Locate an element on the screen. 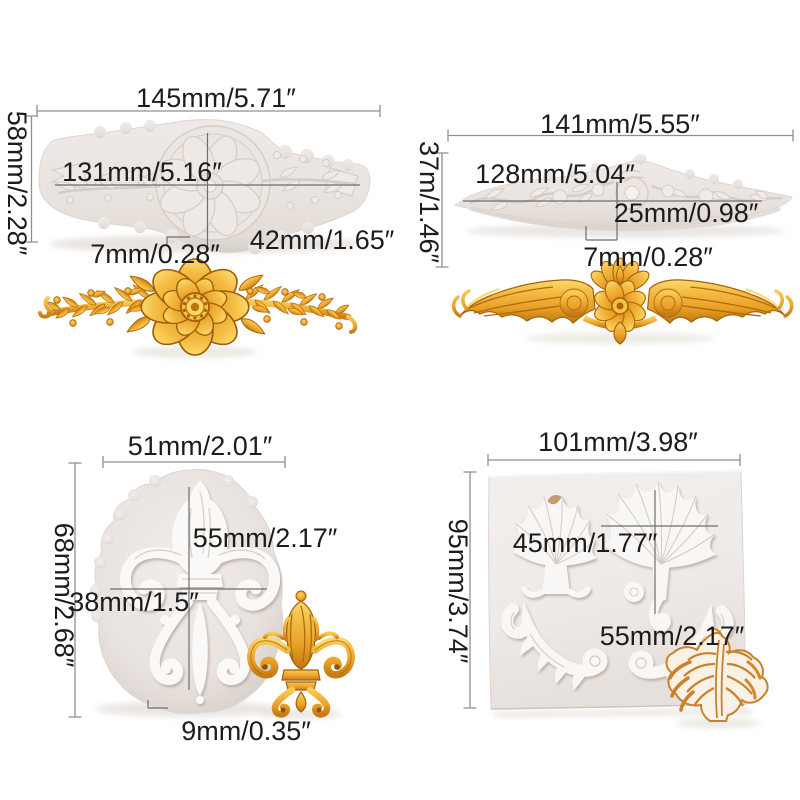 The image size is (800, 800). svg-text: 68mm/2.68″ is located at coordinates (64, 595).